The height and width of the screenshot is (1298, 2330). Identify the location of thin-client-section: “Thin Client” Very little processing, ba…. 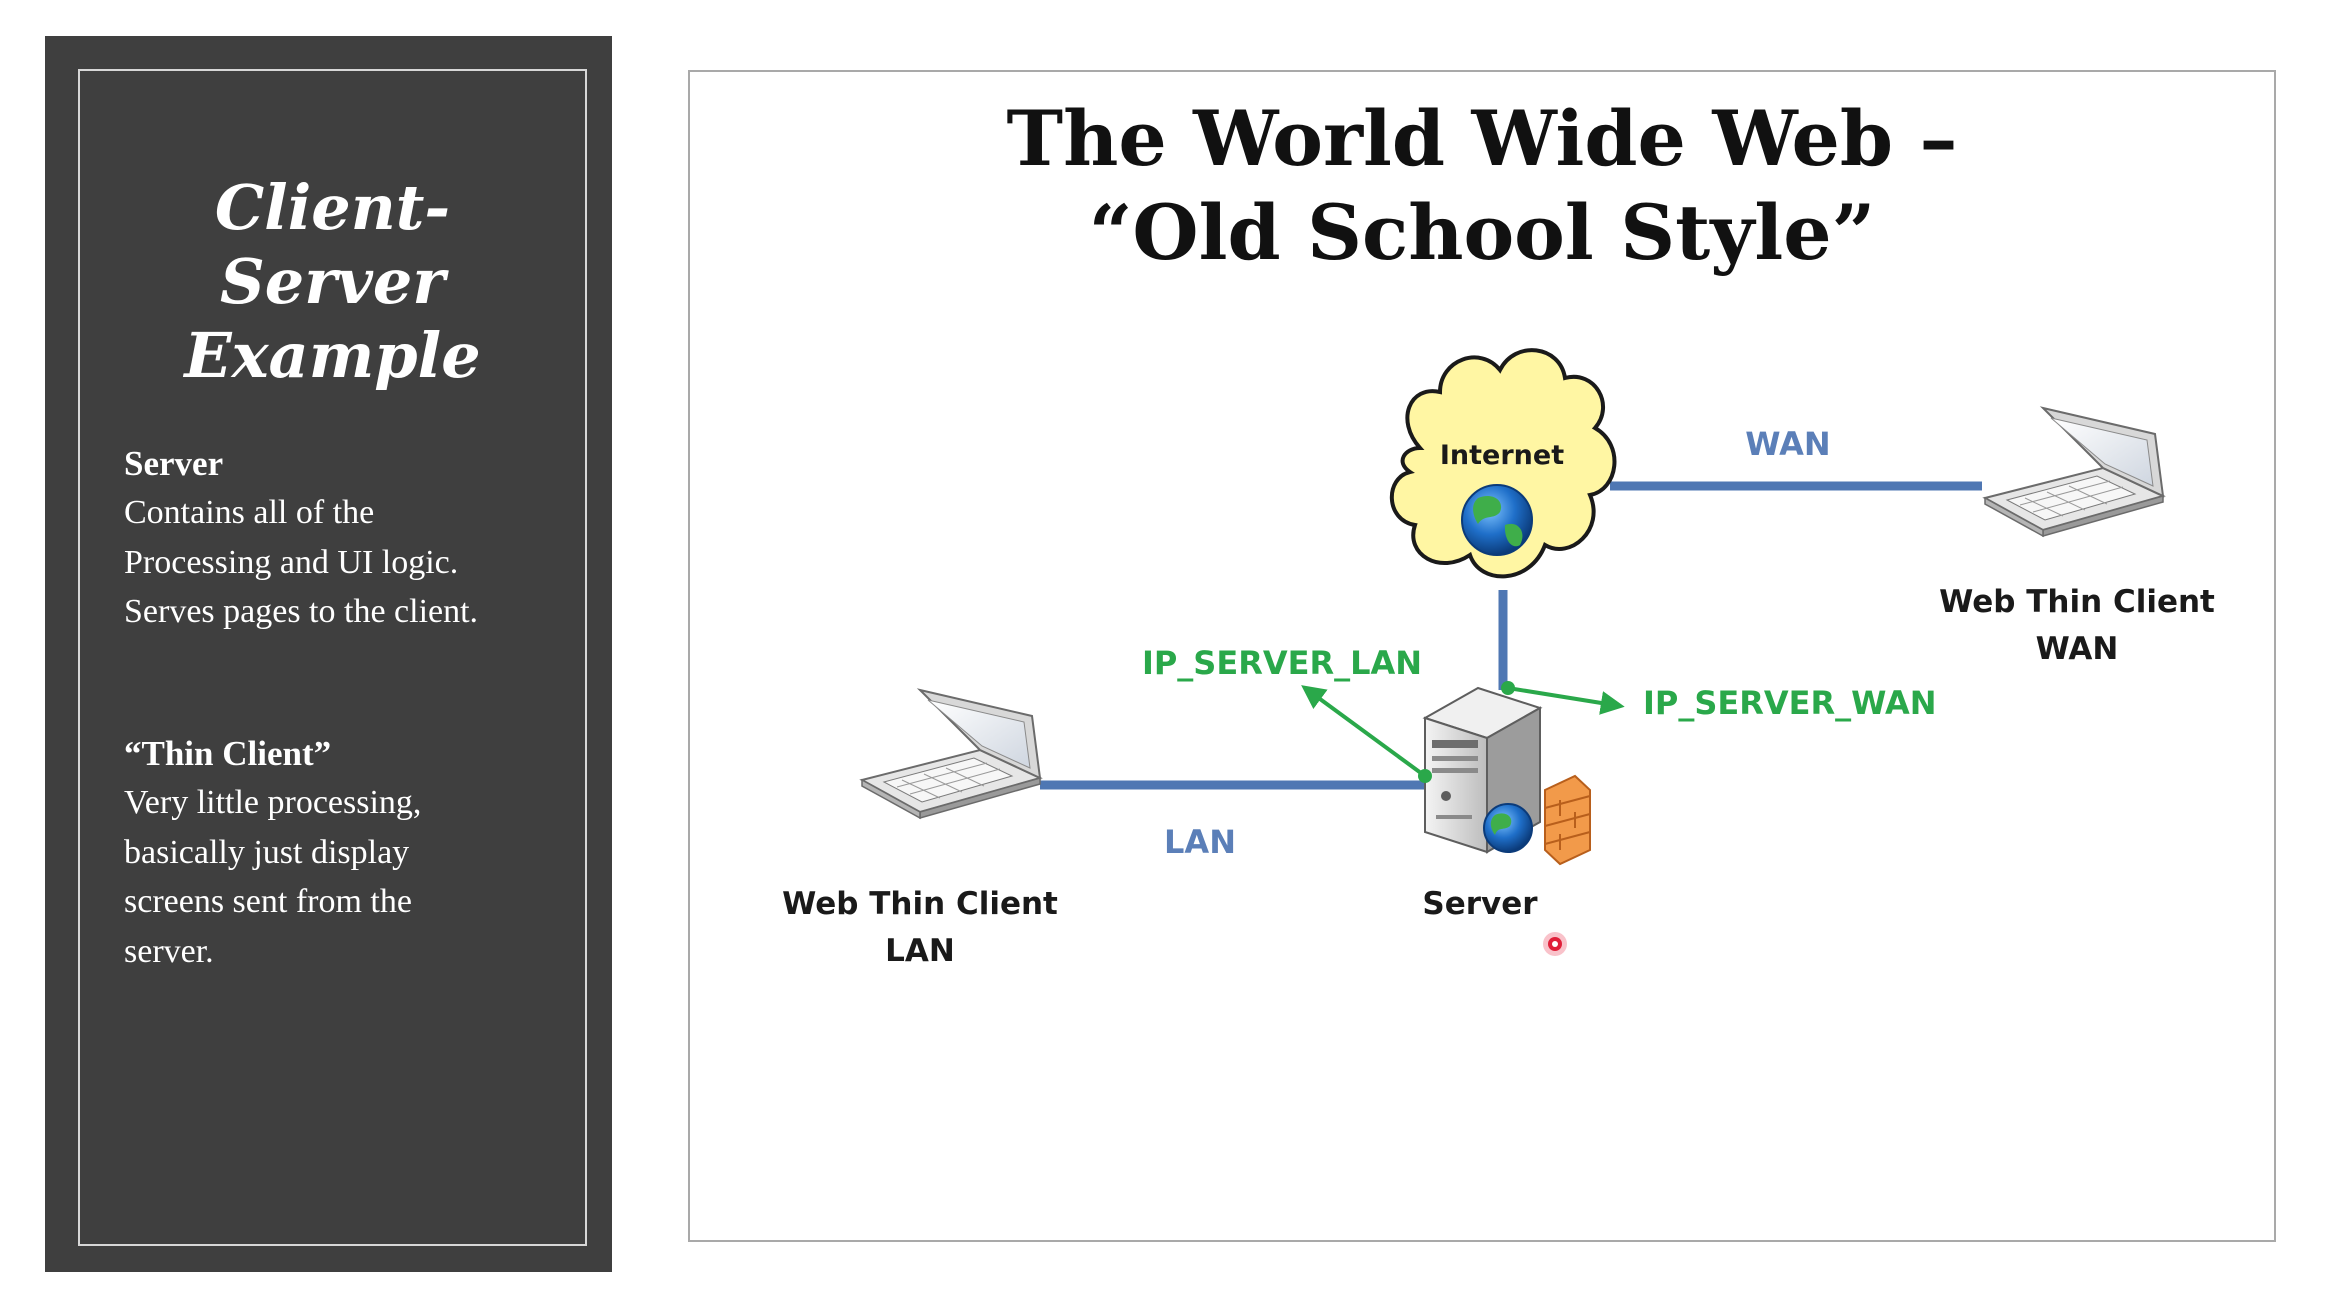
(344, 852).